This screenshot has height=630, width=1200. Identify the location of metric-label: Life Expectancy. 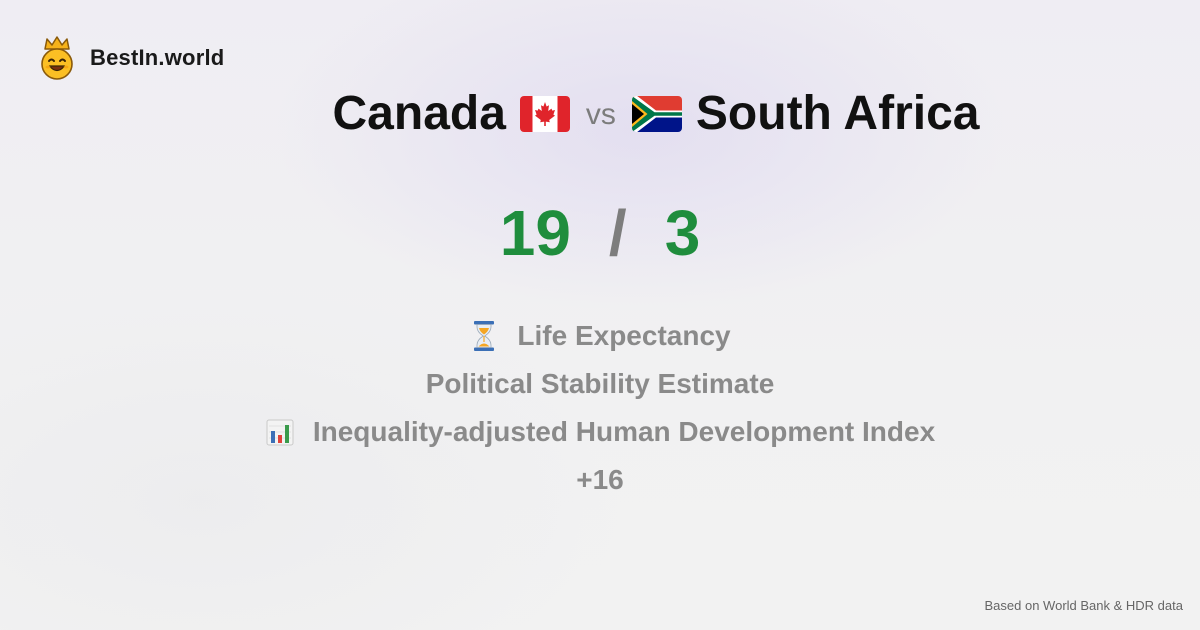
(624, 335).